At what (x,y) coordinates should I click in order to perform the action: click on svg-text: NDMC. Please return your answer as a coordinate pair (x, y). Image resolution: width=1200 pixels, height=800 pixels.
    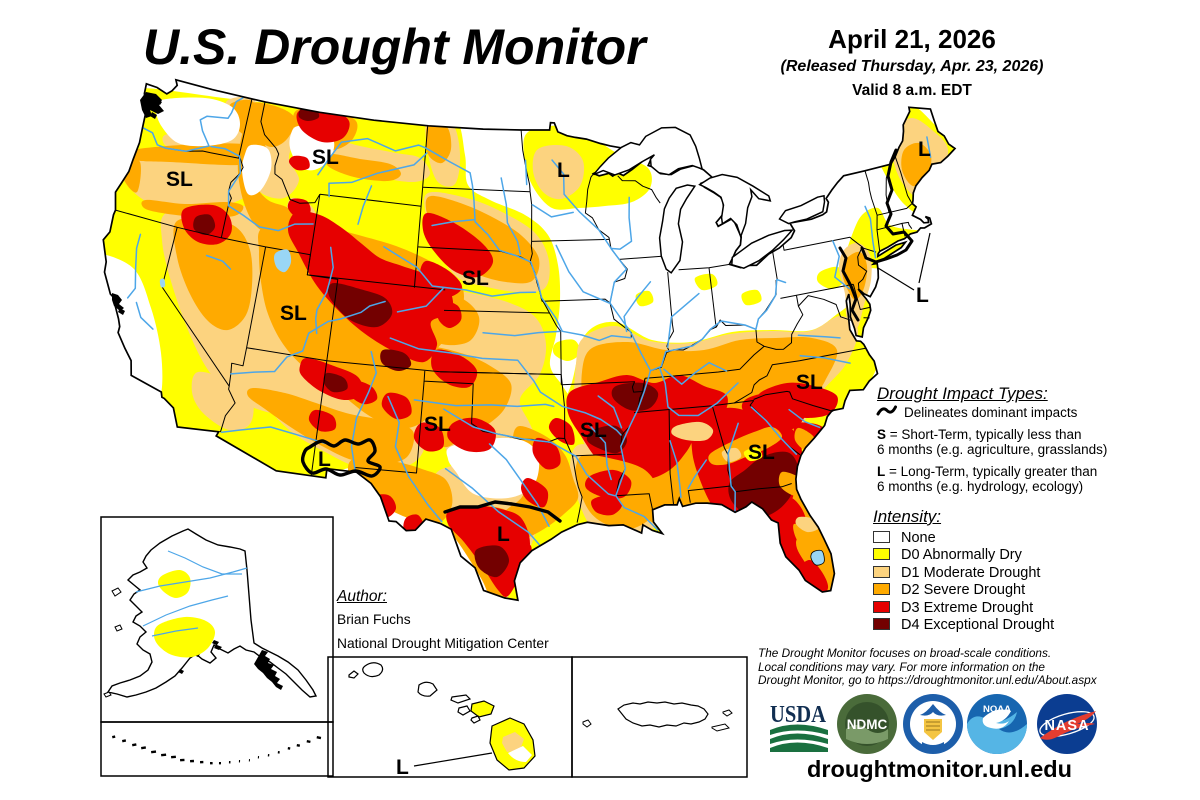
    Looking at the image, I should click on (867, 724).